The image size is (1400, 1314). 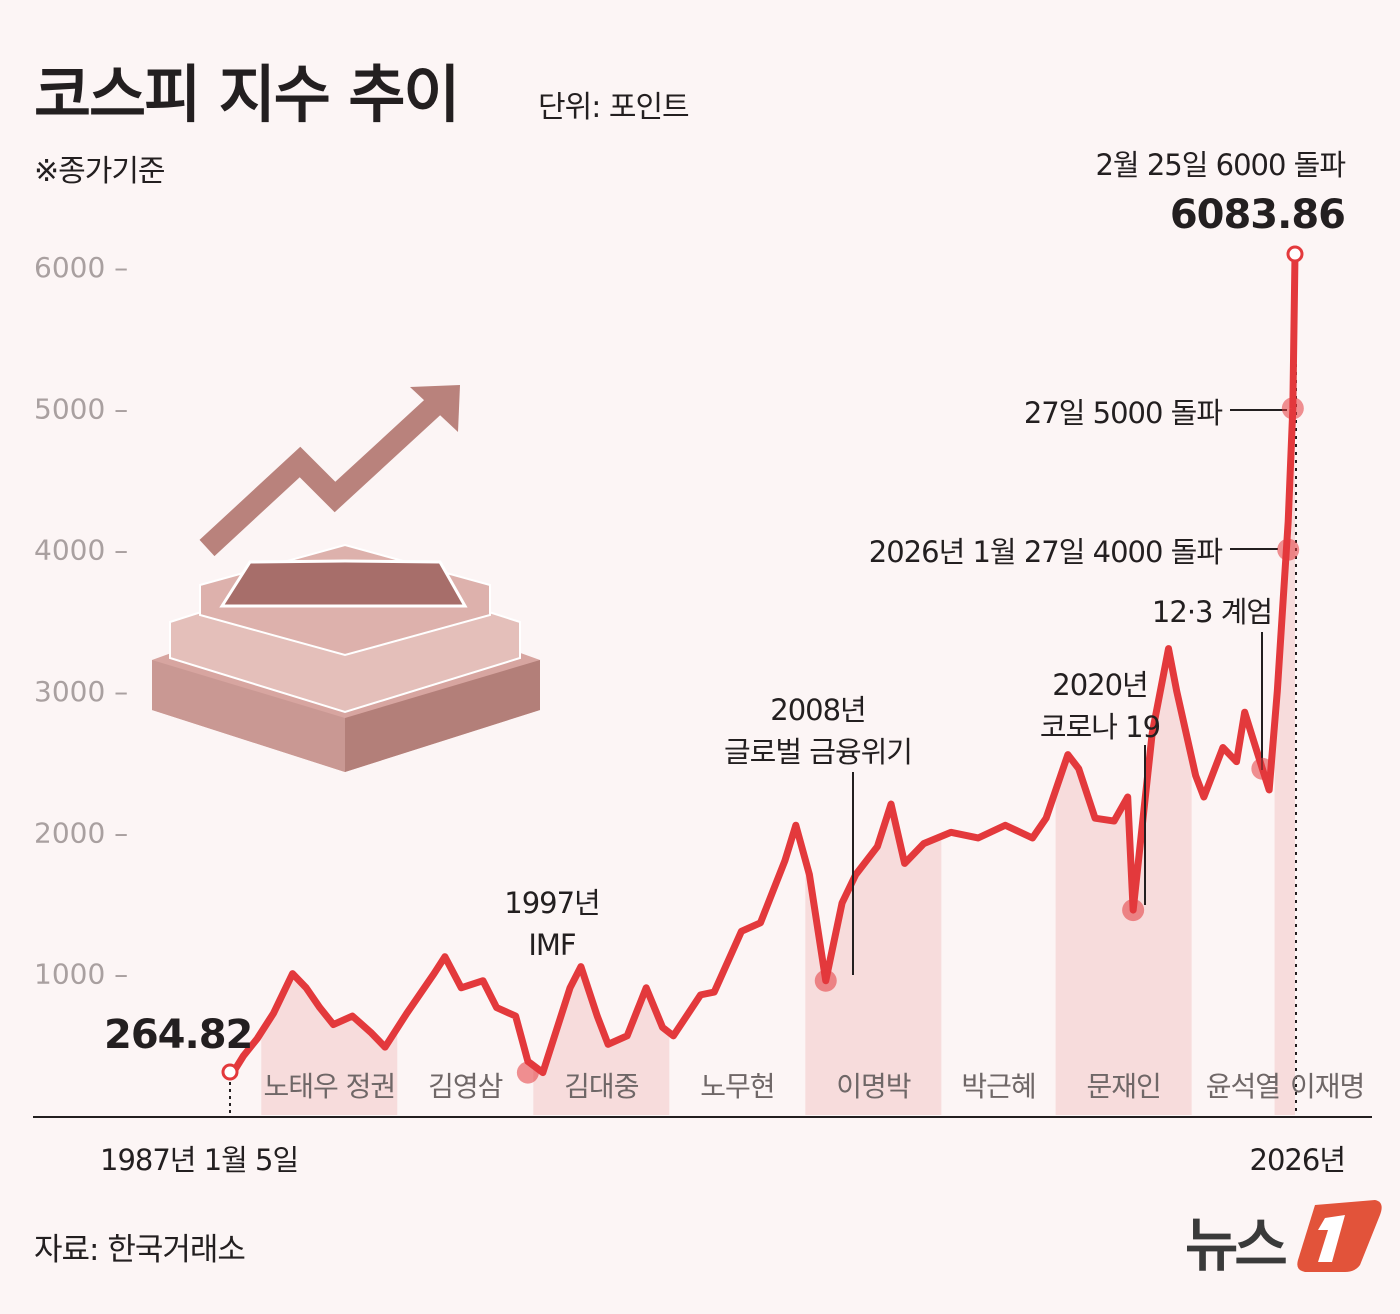 What do you see at coordinates (998, 1086) in the screenshot?
I see `term-label: 박근혜` at bounding box center [998, 1086].